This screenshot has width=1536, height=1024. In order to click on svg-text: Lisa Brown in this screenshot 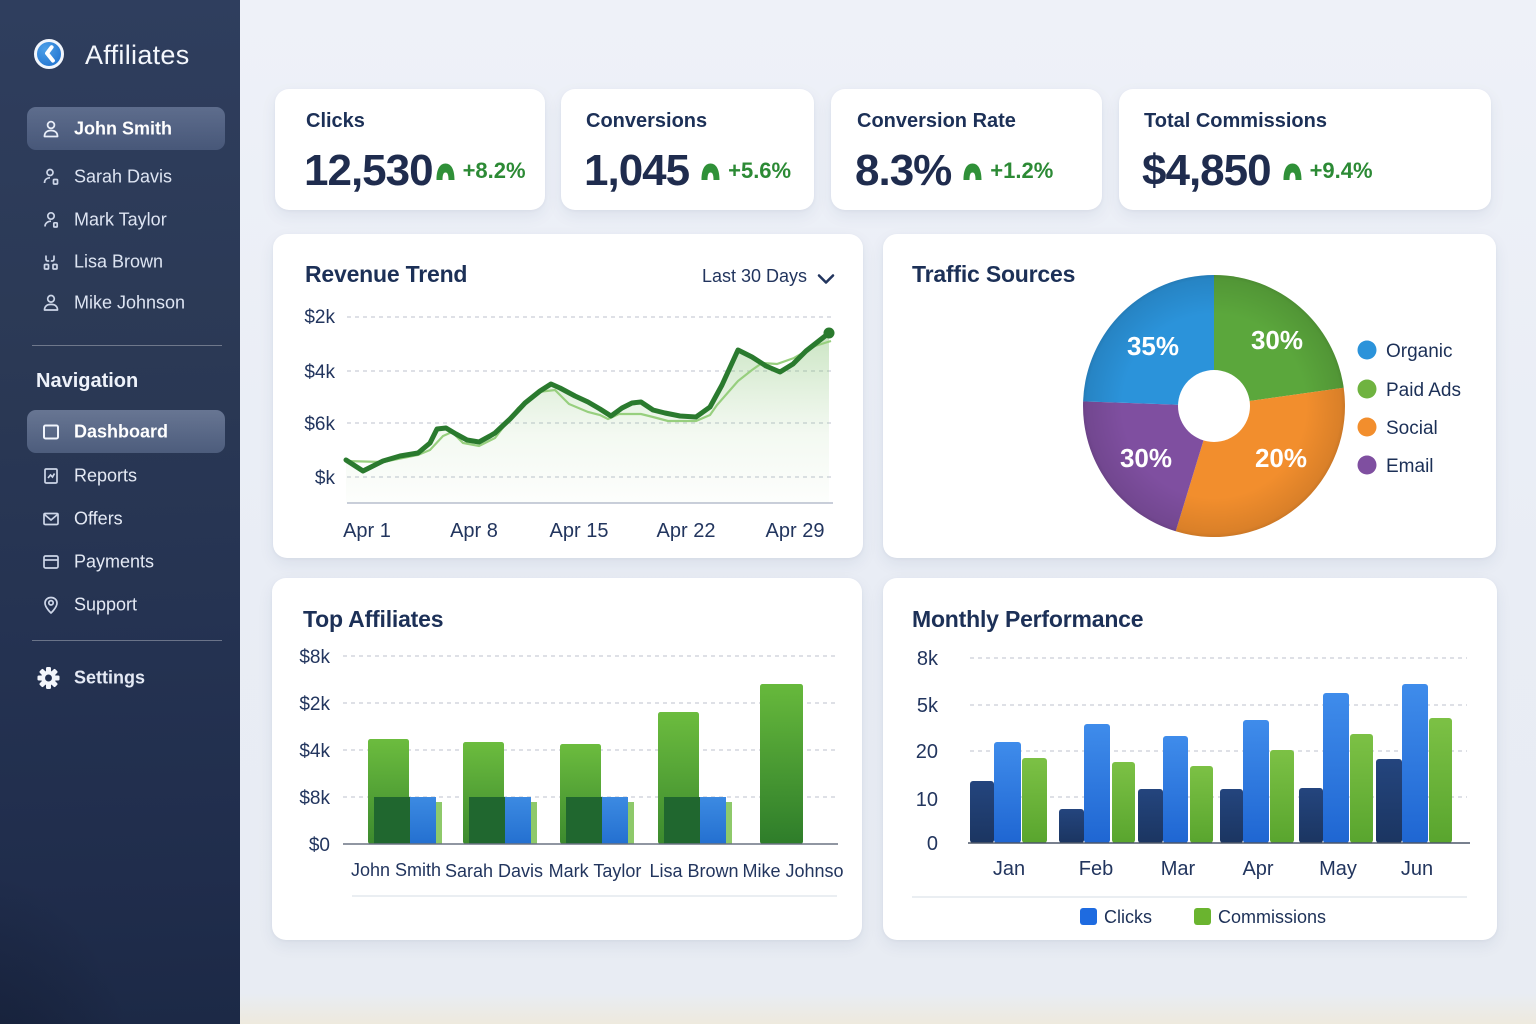, I will do `click(693, 871)`.